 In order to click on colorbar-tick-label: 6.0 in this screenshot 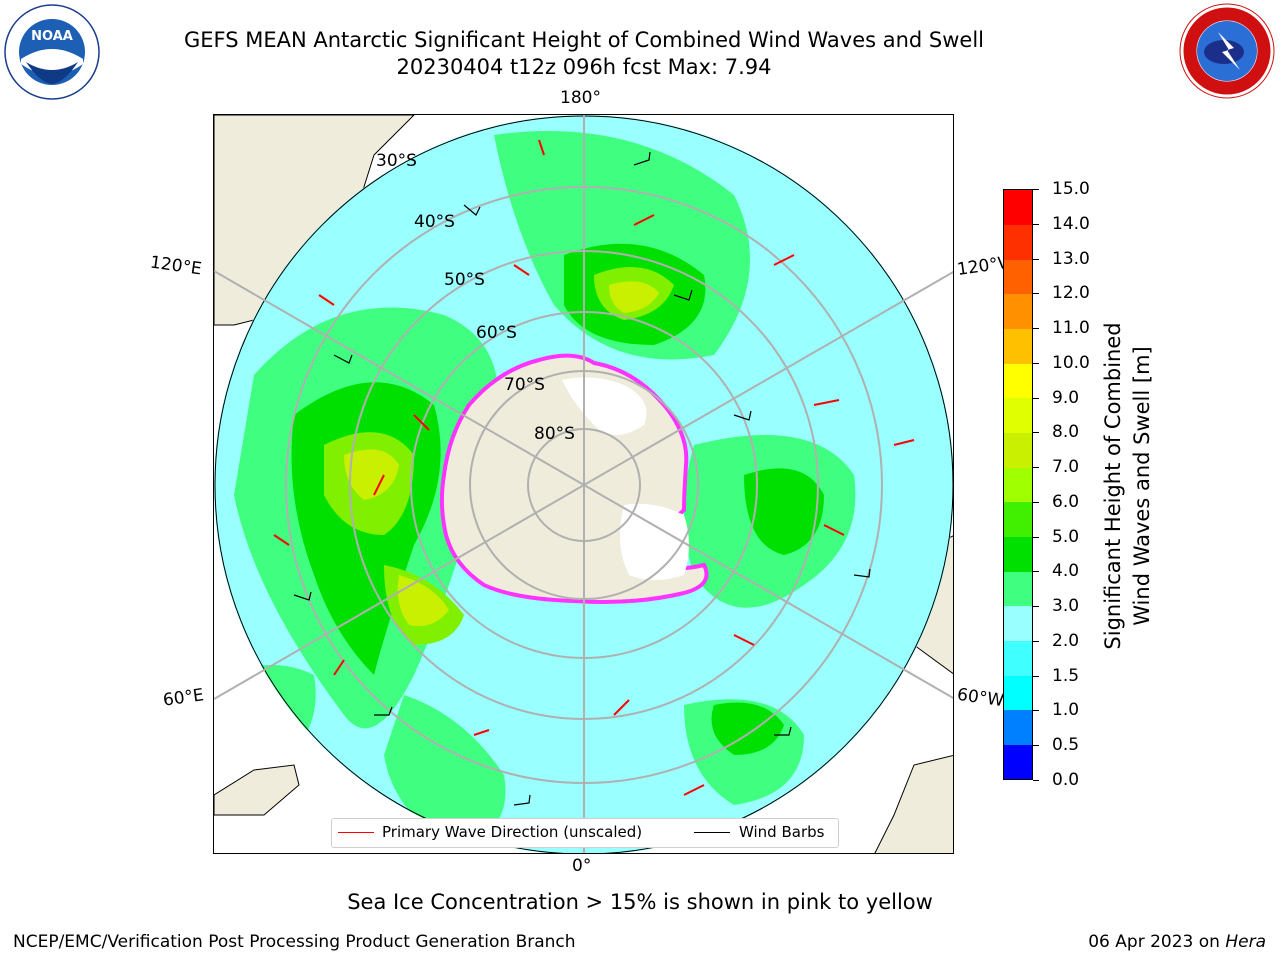, I will do `click(1066, 501)`.